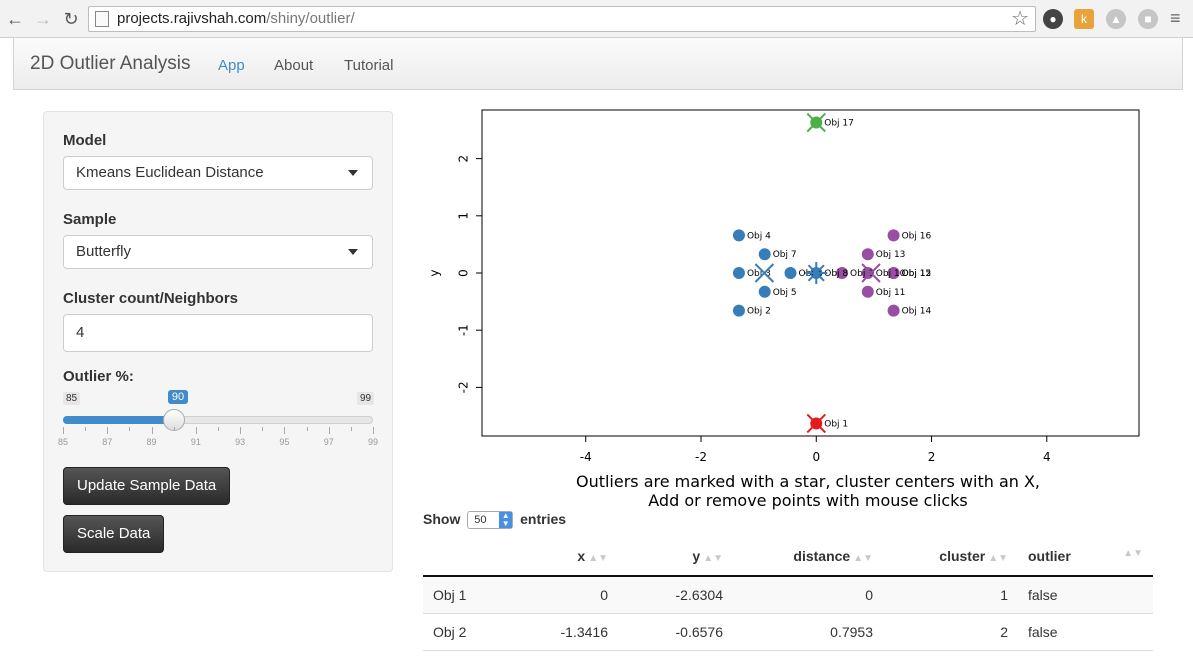 This screenshot has height=661, width=1193. I want to click on table-header-row: x ▲▼ y ▲▼ distance ▲▼ cluster ▲▼ outlier ▲▼, so click(788, 556).